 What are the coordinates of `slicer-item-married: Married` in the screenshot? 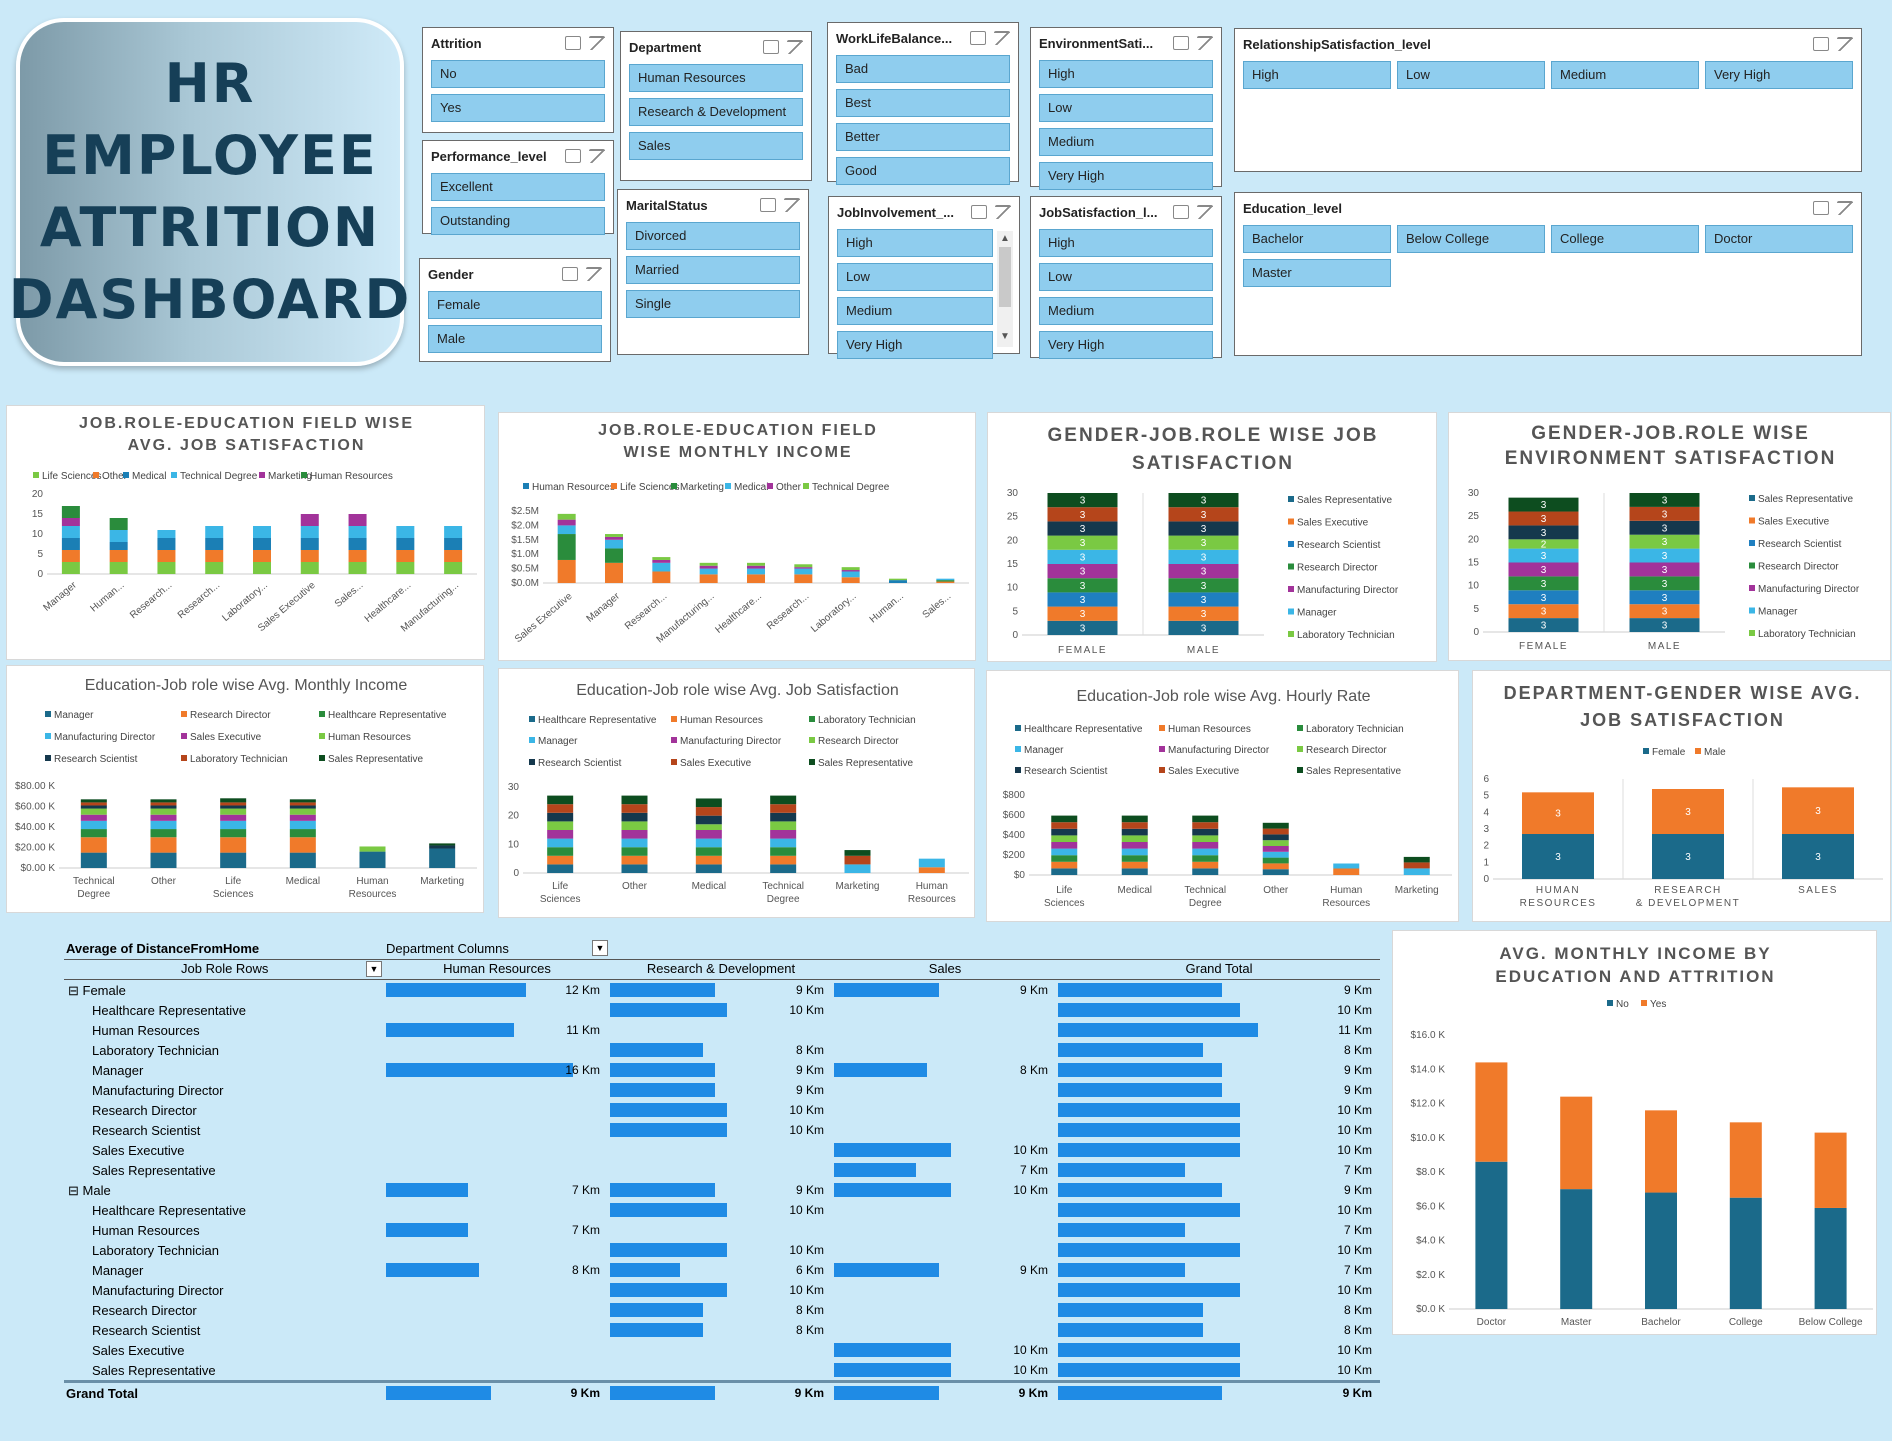 It's located at (713, 270).